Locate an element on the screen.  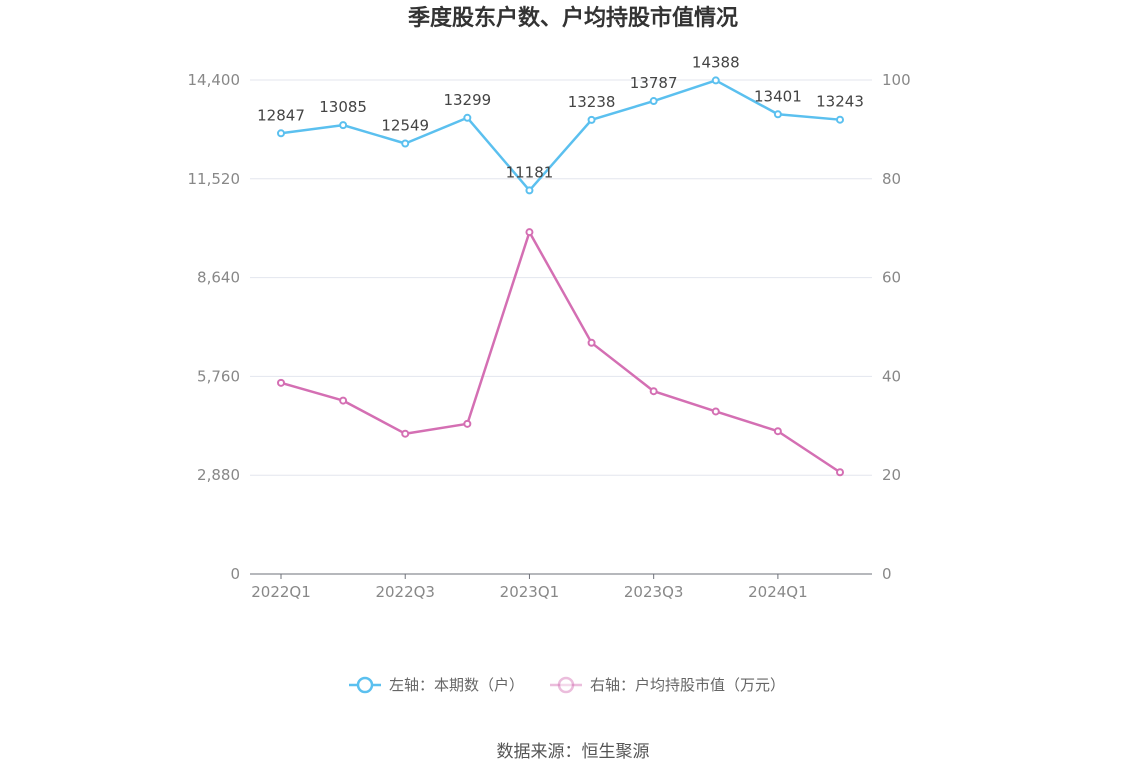
x-axis-tick-label: 2024Q1 is located at coordinates (778, 592).